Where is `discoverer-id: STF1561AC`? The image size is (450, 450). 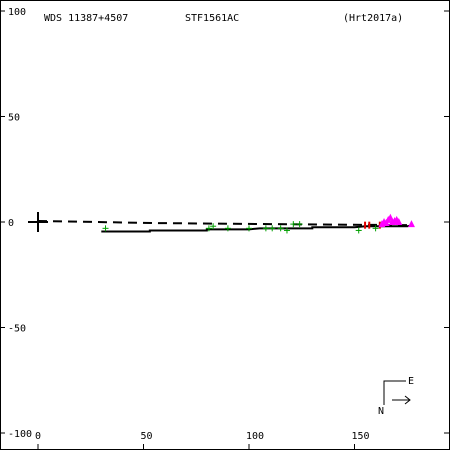 discoverer-id: STF1561AC is located at coordinates (212, 18).